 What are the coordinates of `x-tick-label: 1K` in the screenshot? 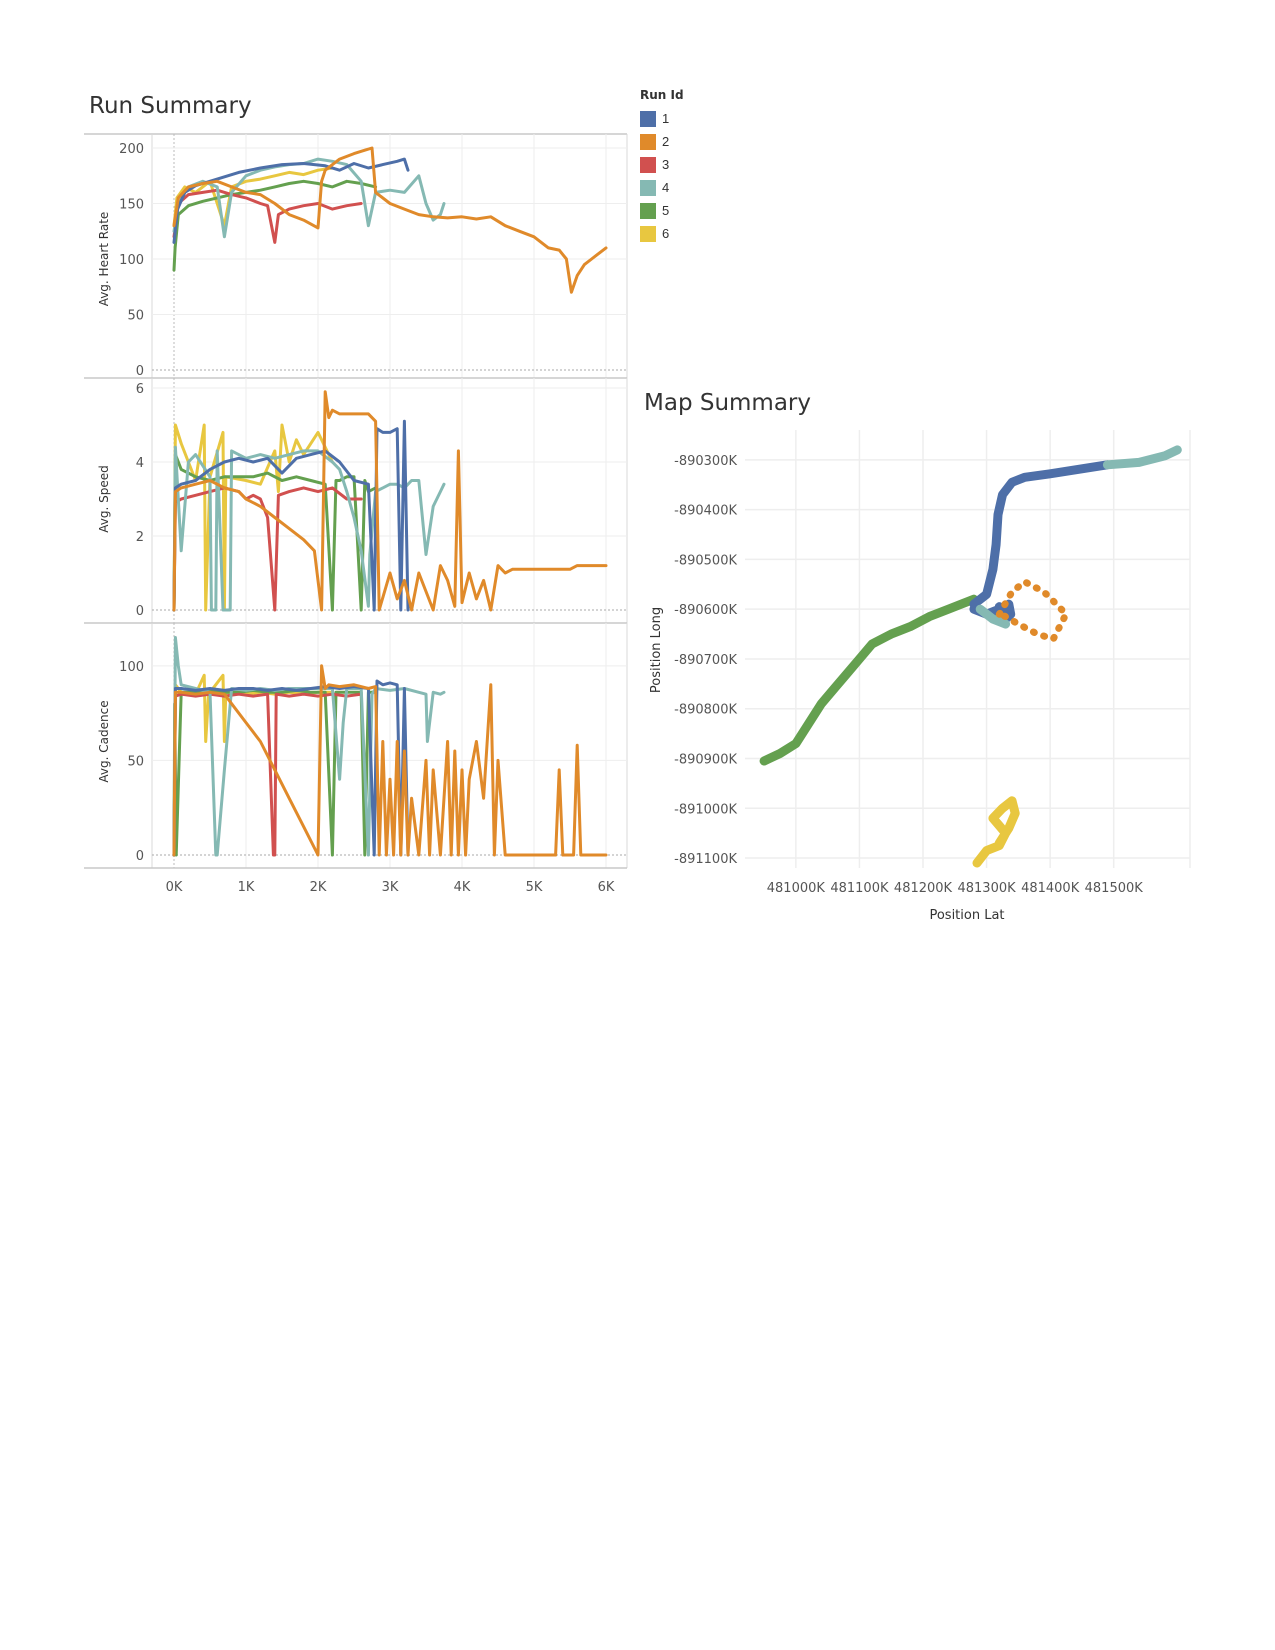 It's located at (246, 887).